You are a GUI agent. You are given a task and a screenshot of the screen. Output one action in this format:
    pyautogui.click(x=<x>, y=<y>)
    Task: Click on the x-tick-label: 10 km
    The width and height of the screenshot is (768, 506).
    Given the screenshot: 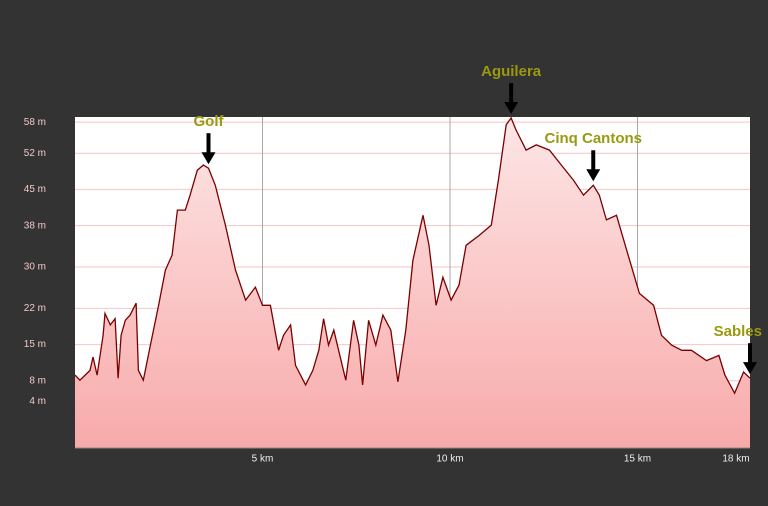 What is the action you would take?
    pyautogui.click(x=449, y=459)
    